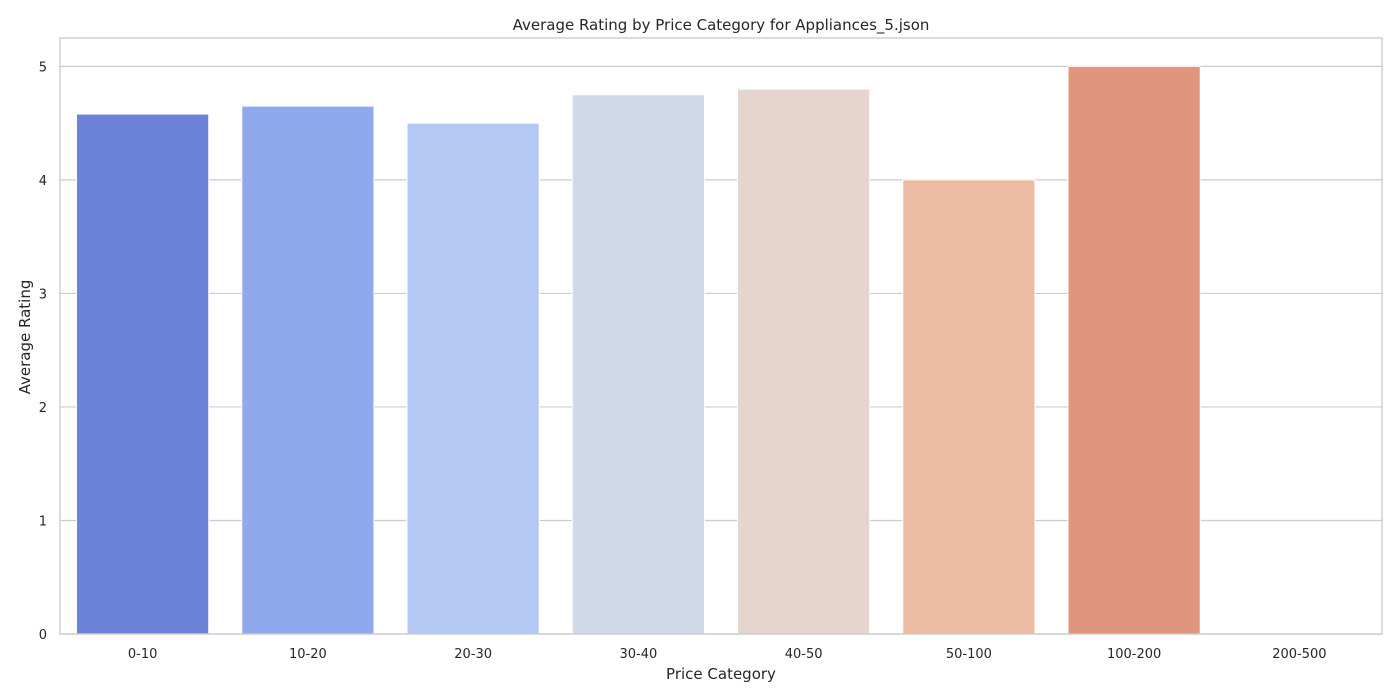 The height and width of the screenshot is (700, 1400). I want to click on y-tick-label: 1, so click(43, 521).